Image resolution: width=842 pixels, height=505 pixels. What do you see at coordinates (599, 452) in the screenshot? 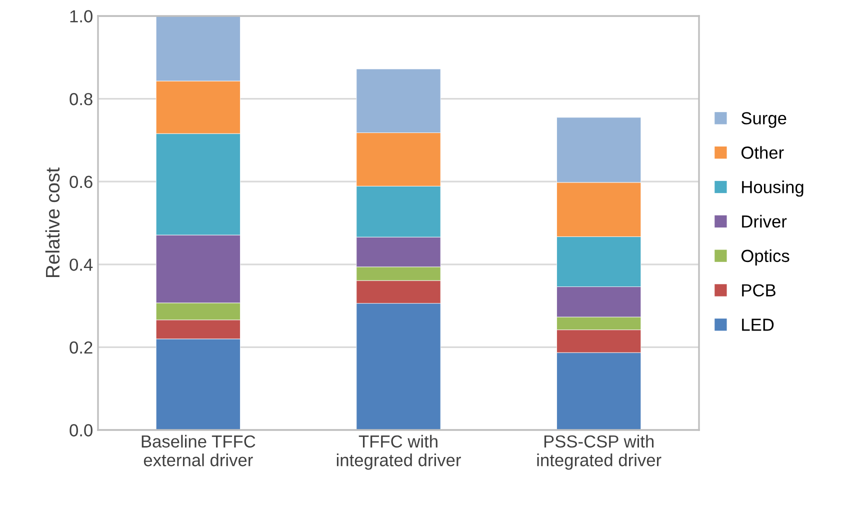
I see `x-tick-label: PSS-CSP with integrated driver` at bounding box center [599, 452].